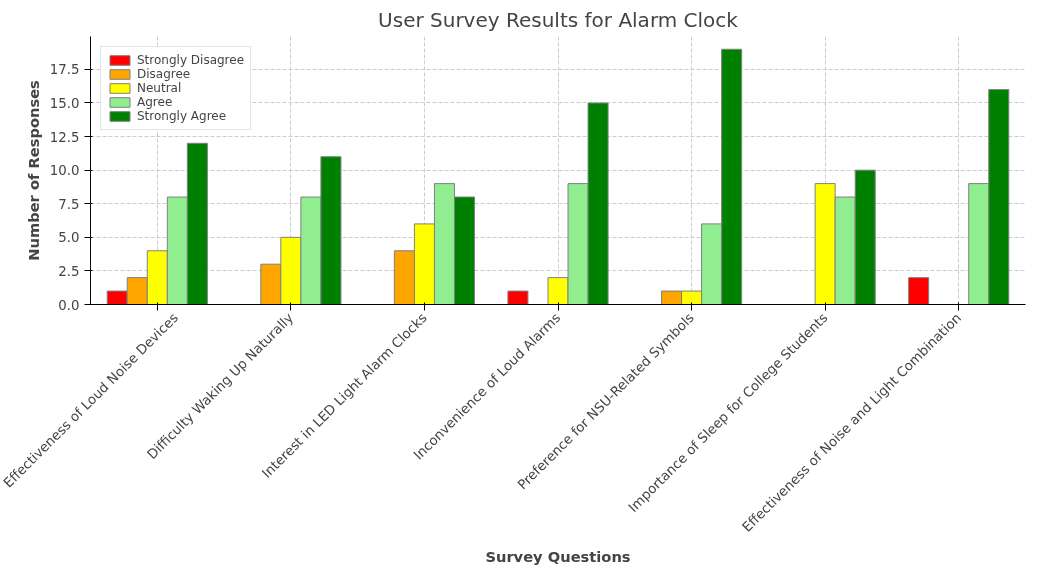 This screenshot has height=572, width=1037. What do you see at coordinates (191, 60) in the screenshot?
I see `legend-label: Strongly Disagree` at bounding box center [191, 60].